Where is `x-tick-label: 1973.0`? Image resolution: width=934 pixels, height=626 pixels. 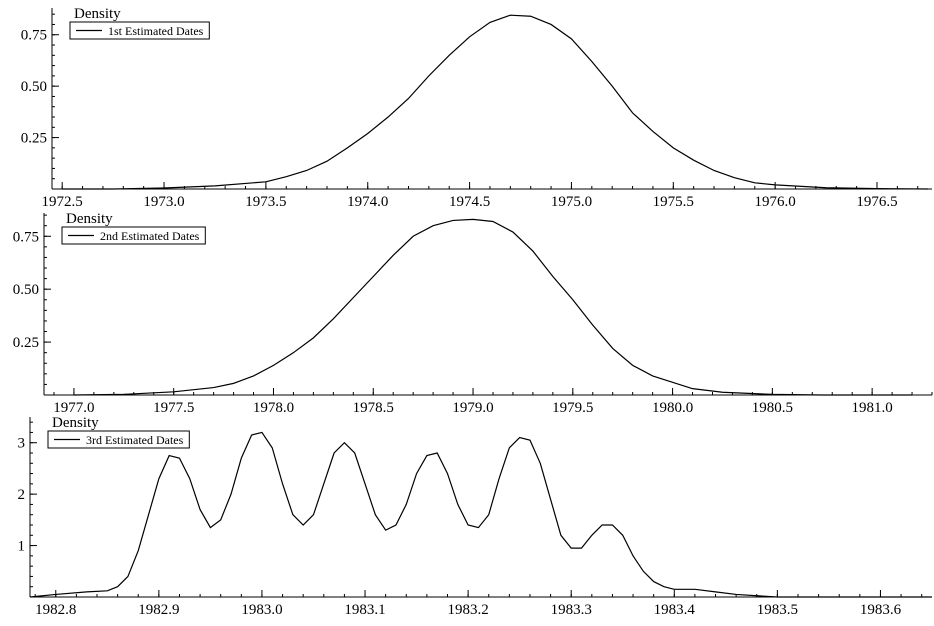 x-tick-label: 1973.0 is located at coordinates (163, 202).